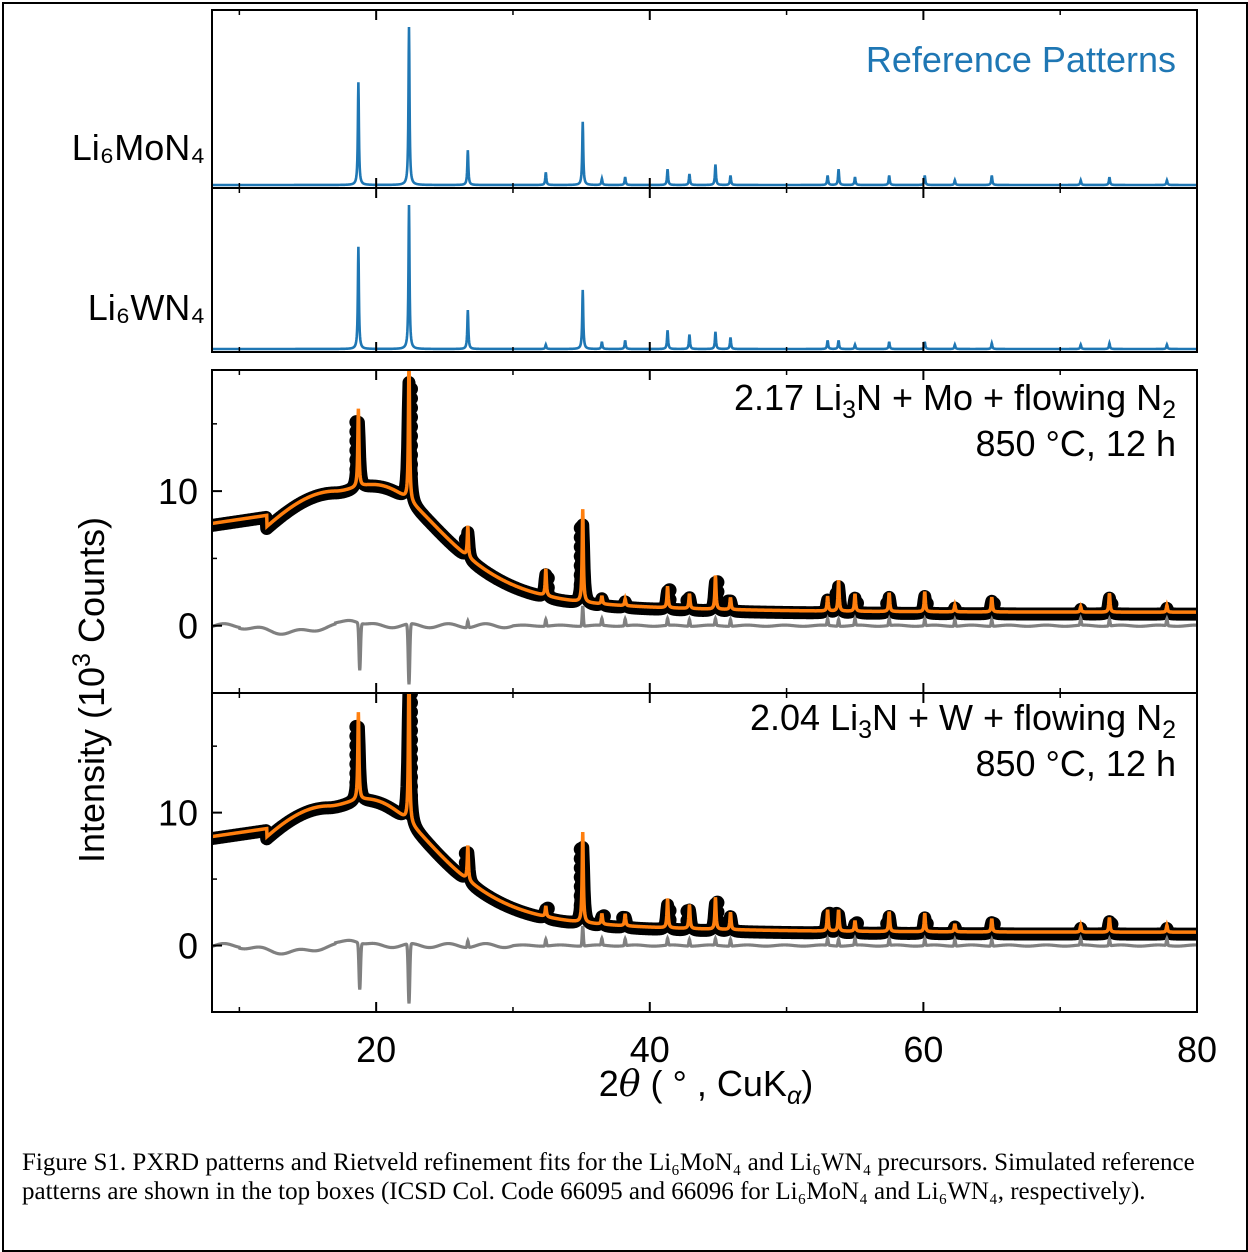 This screenshot has width=1248, height=1252. I want to click on reference-pattern-line, so click(704, 277).